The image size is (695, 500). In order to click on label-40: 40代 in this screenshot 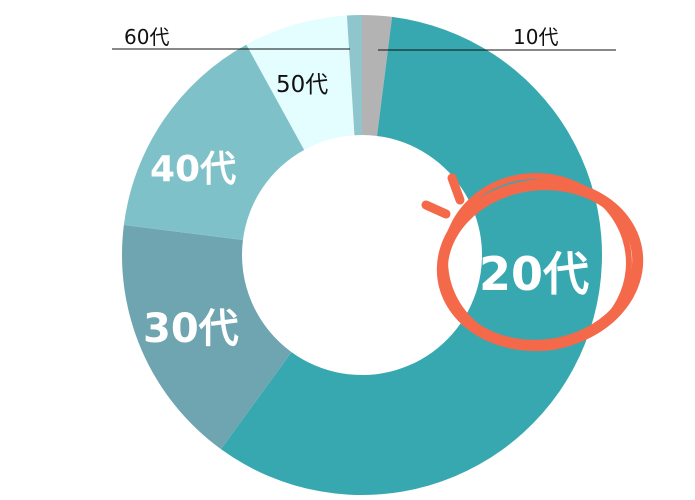, I will do `click(193, 169)`.